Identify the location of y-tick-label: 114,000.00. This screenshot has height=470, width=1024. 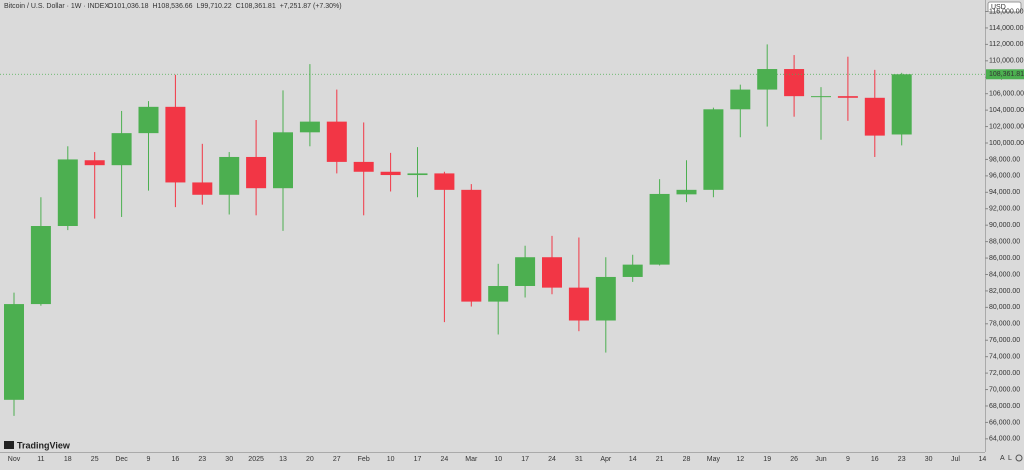
(1006, 28).